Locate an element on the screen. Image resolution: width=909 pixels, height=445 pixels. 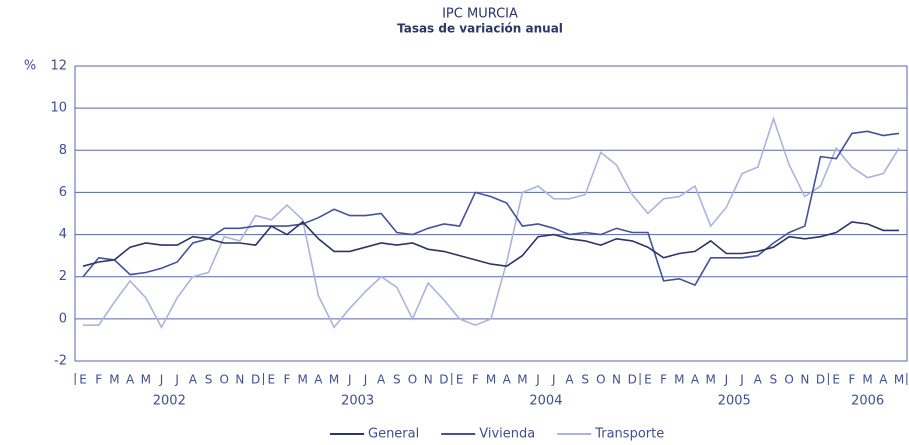
year-label: 2006 is located at coordinates (867, 401).